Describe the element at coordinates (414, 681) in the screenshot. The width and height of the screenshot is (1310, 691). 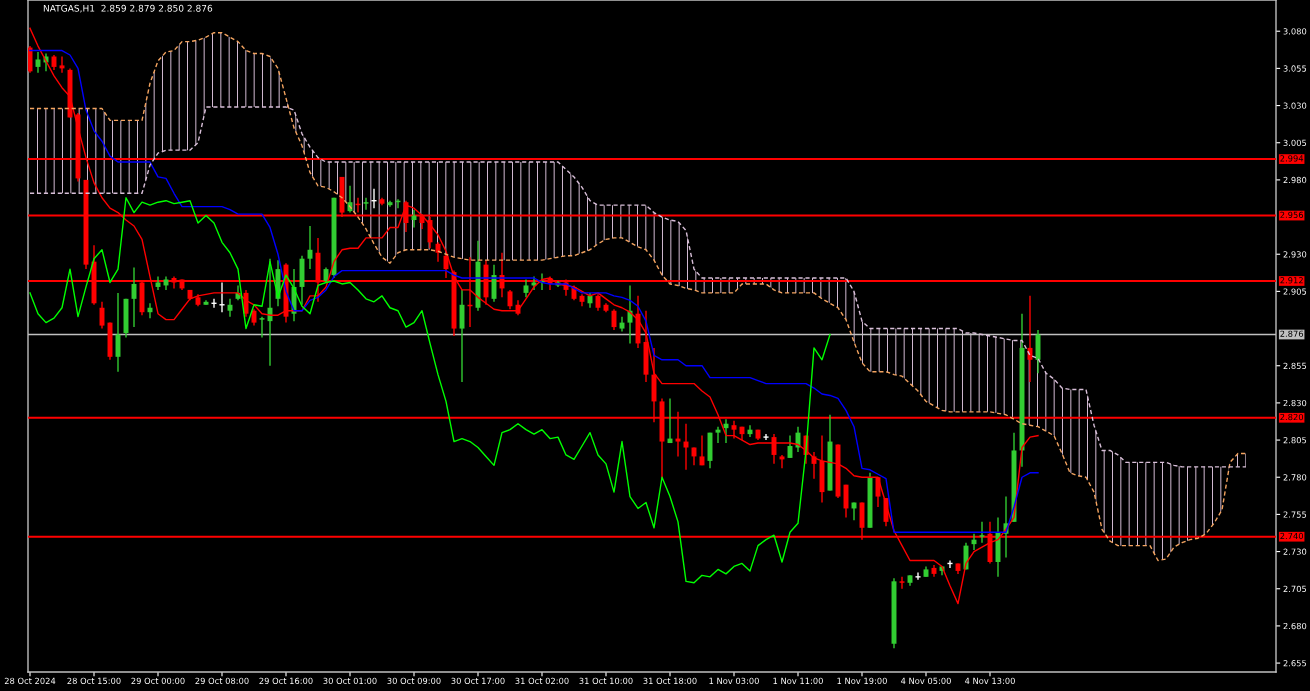
I see `x-tick-label: 30 Oct 09:00` at that location.